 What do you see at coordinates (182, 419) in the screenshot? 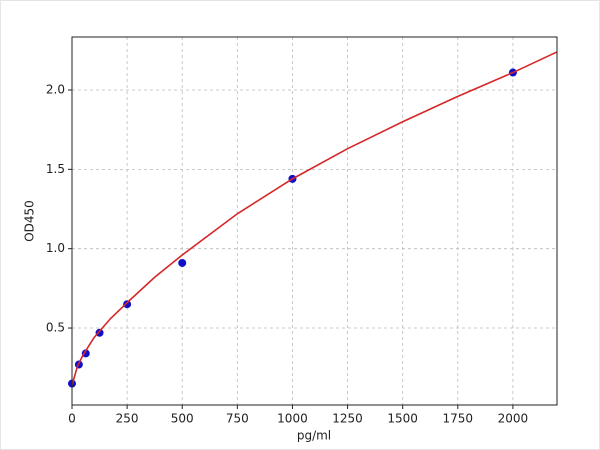
I see `x-tick-label: 500` at bounding box center [182, 419].